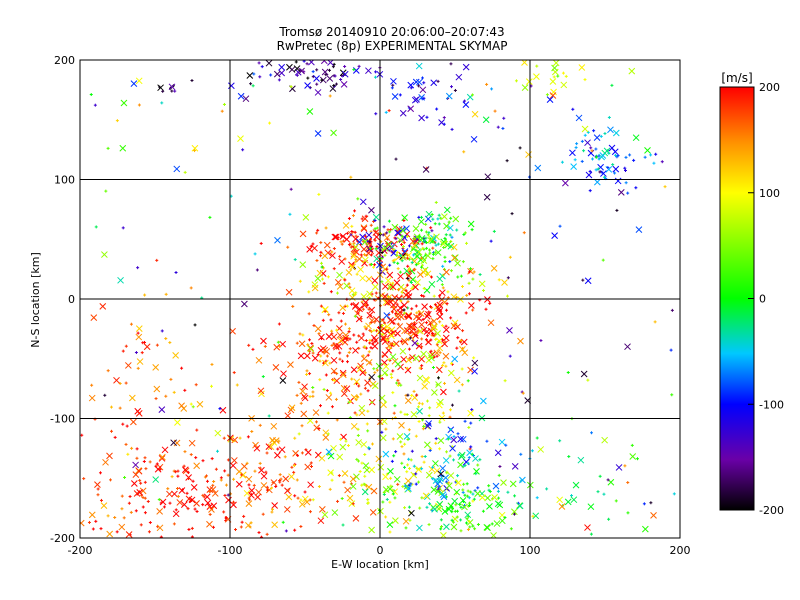  Describe the element at coordinates (62, 538) in the screenshot. I see `y-tick-label: -200` at that location.